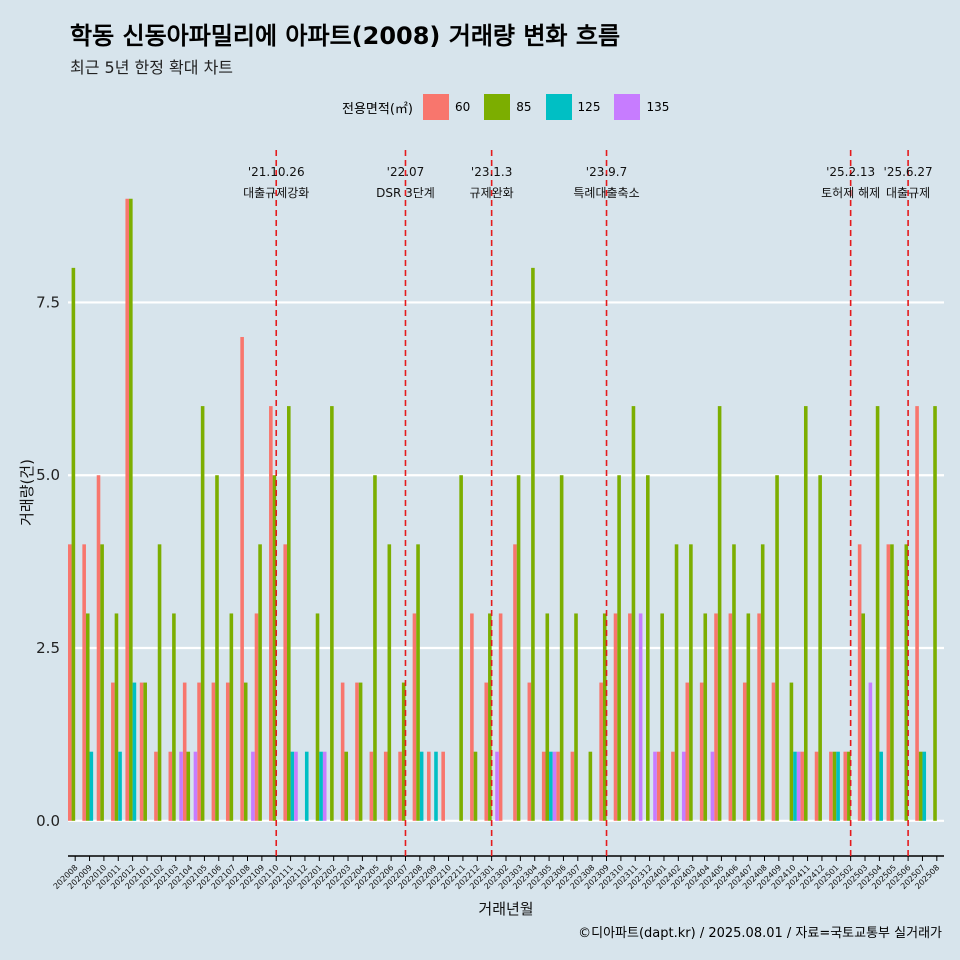 This screenshot has height=960, width=960. I want to click on event-date-label: '21.10.26, so click(276, 172).